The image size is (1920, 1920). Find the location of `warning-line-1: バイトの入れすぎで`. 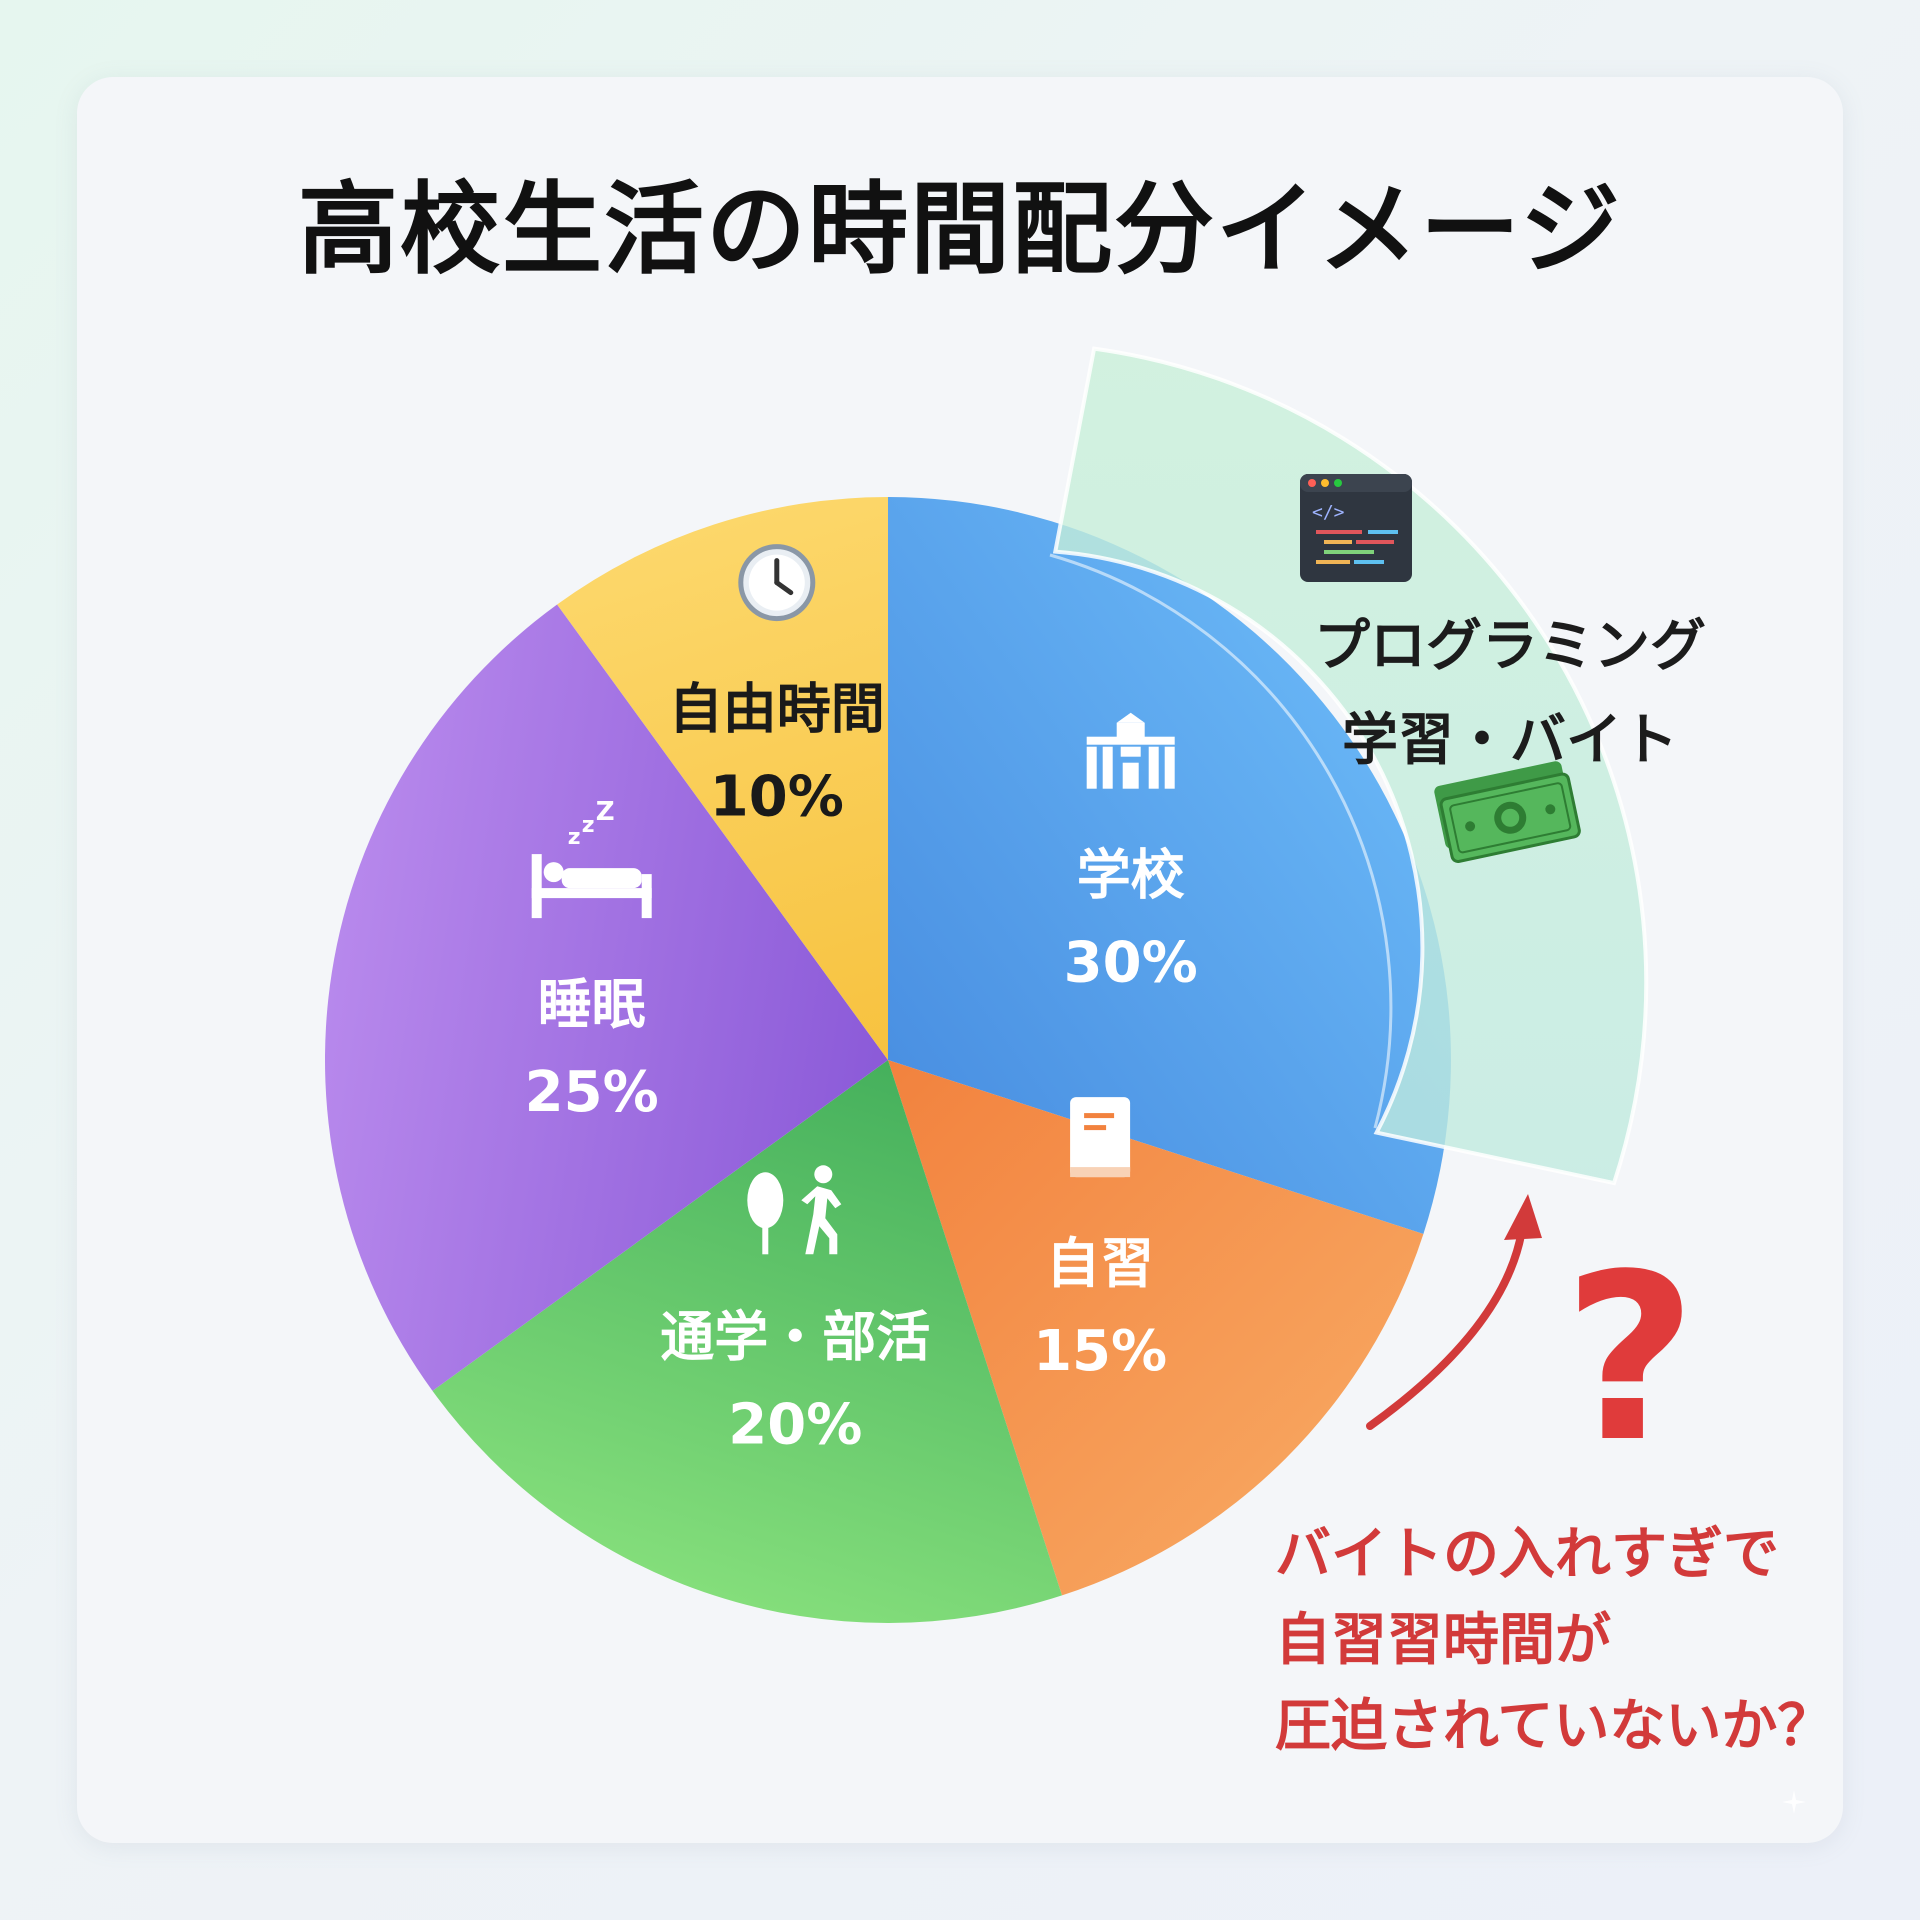

warning-line-1: バイトの入れすぎで is located at coordinates (1527, 1554).